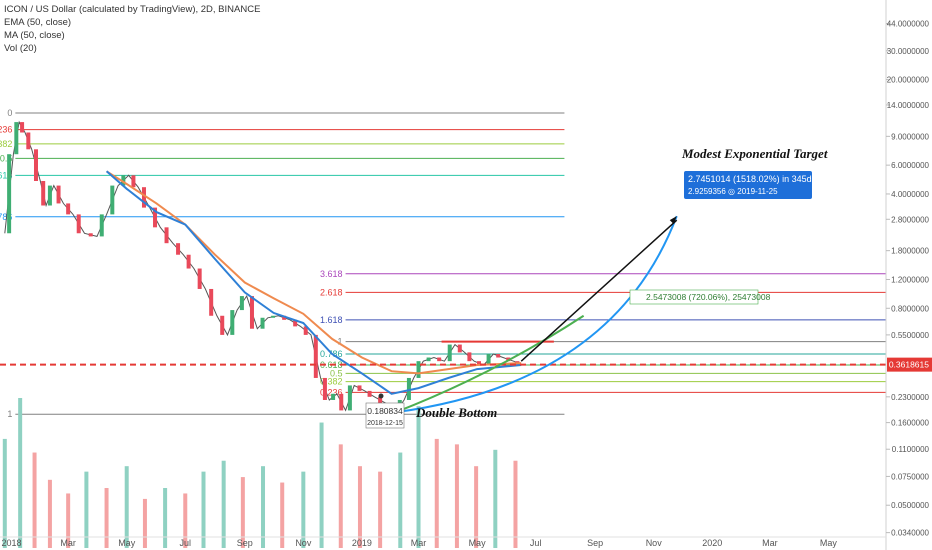 The height and width of the screenshot is (550, 932). I want to click on y-tick-label: 0.2300000, so click(910, 397).